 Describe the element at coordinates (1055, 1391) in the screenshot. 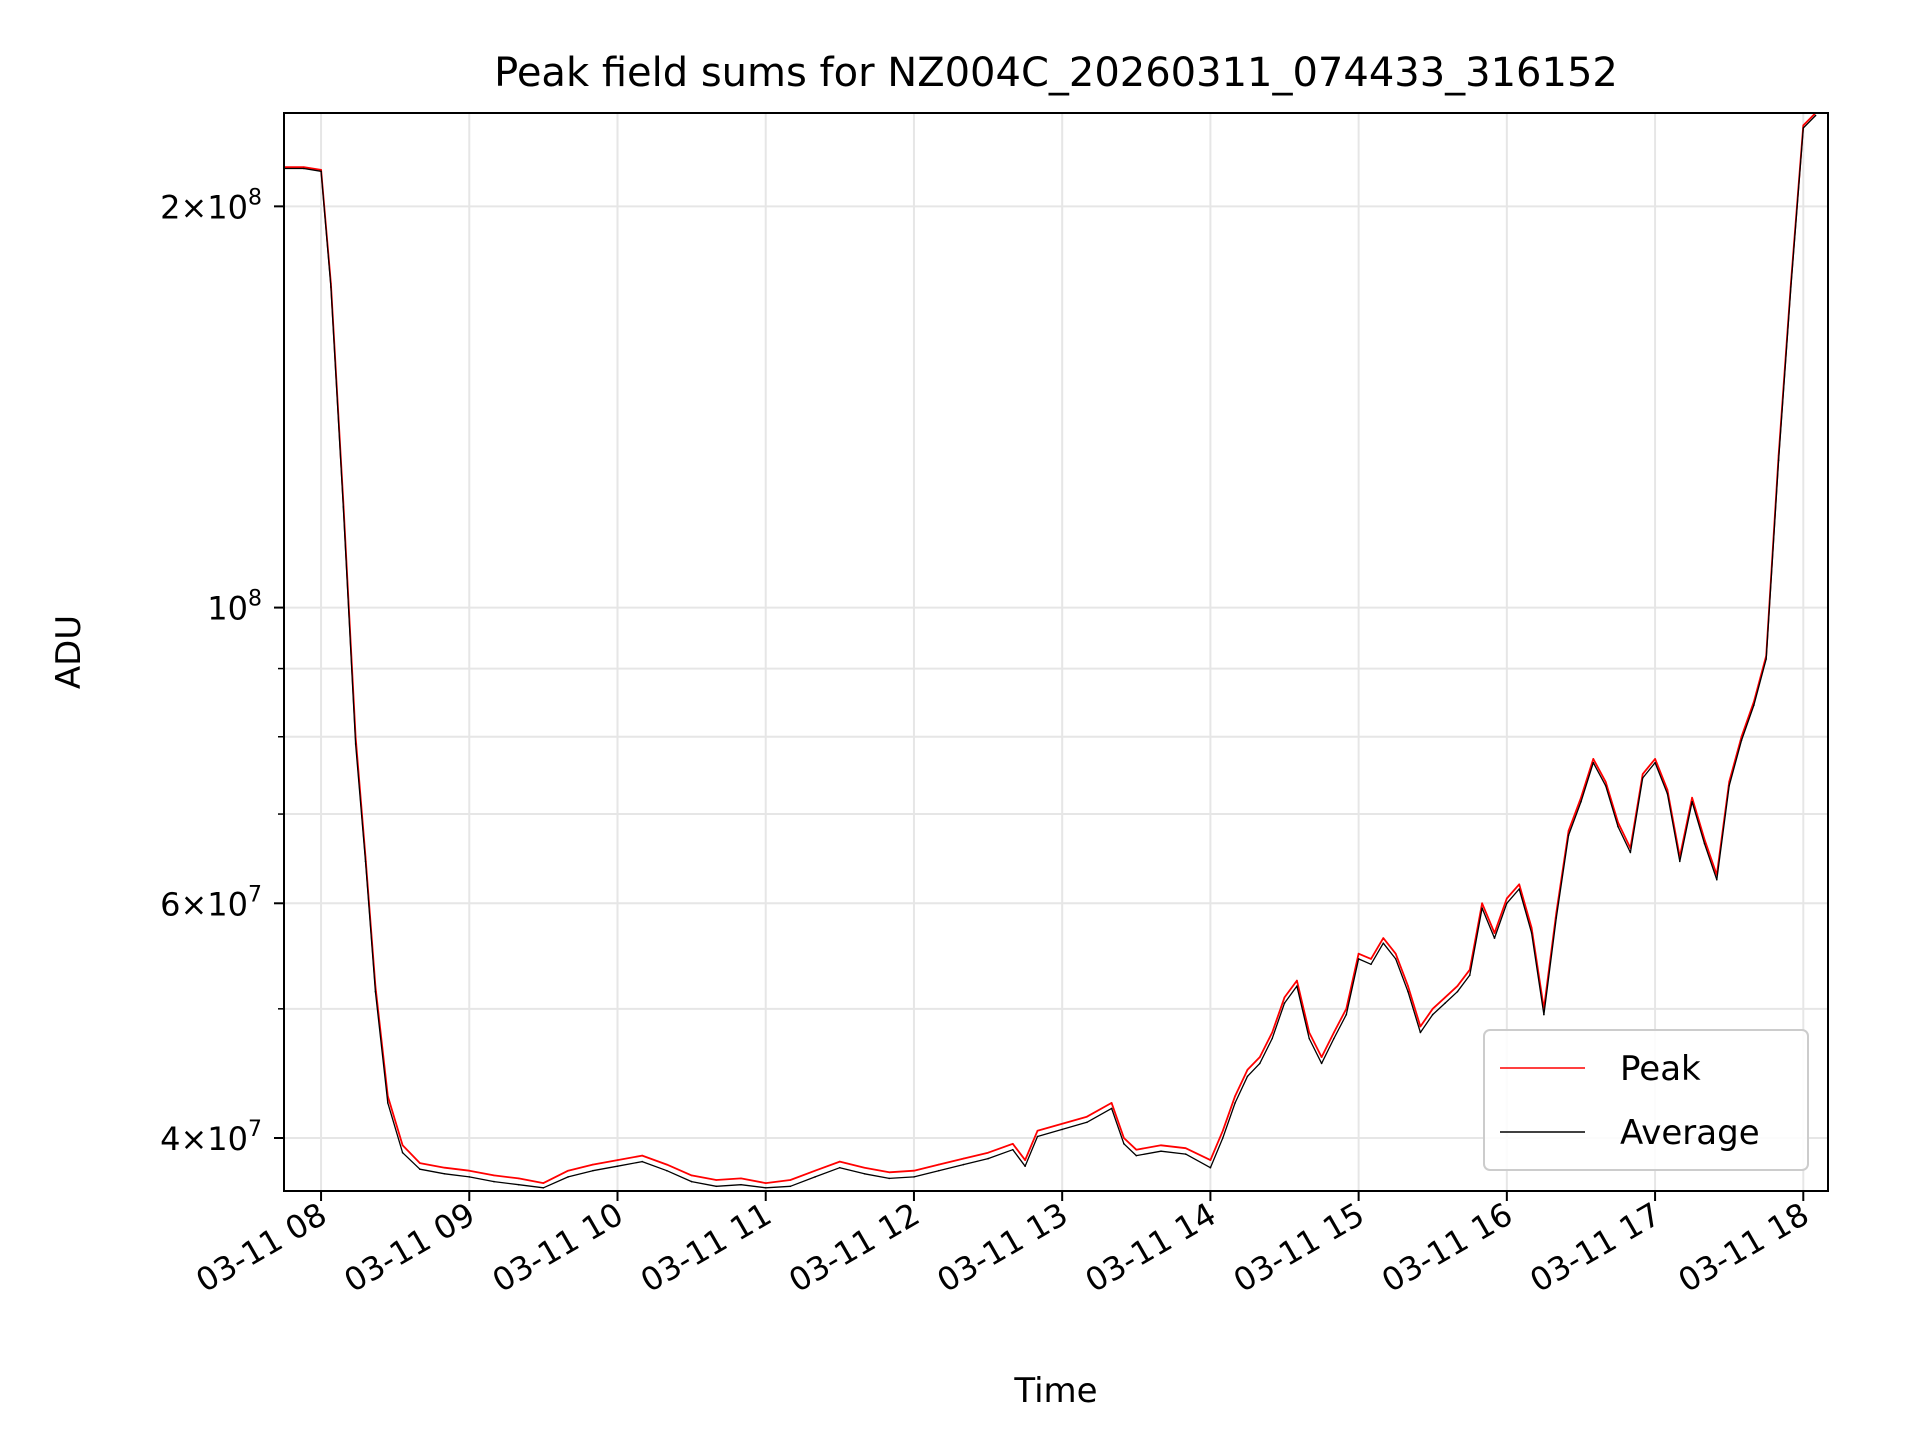

I see `x-axis-label: Time` at that location.